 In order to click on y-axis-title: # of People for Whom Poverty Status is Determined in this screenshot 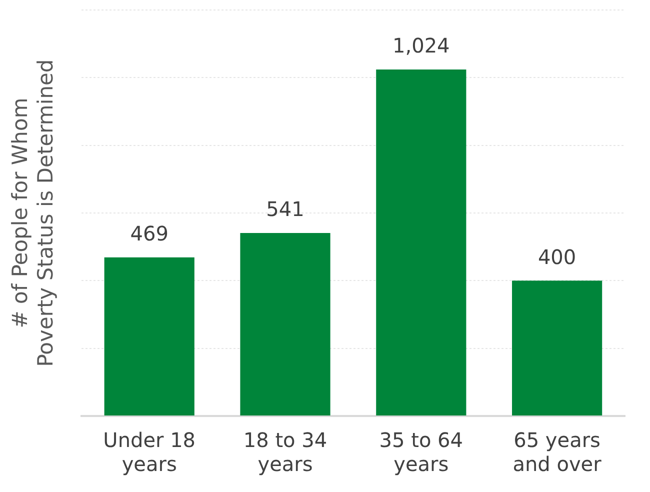, I will do `click(33, 213)`.